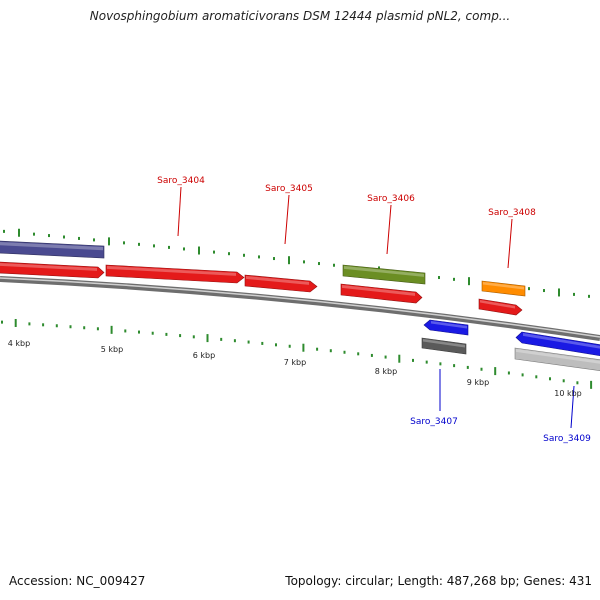  Describe the element at coordinates (77, 581) in the screenshot. I see `accession-text: Accession: NC_009427` at that location.